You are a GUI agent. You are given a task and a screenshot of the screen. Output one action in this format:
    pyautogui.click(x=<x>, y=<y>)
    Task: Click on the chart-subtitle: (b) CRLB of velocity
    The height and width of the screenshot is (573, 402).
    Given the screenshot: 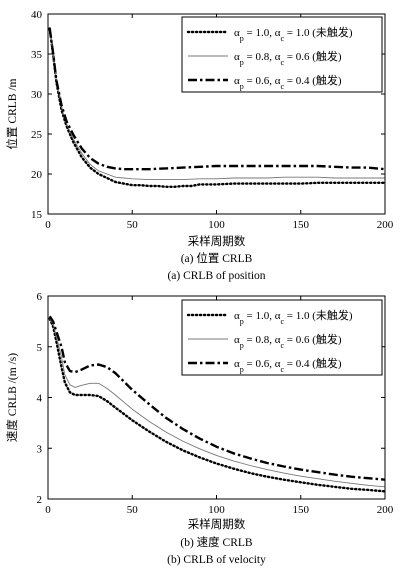 What is the action you would take?
    pyautogui.click(x=216, y=560)
    